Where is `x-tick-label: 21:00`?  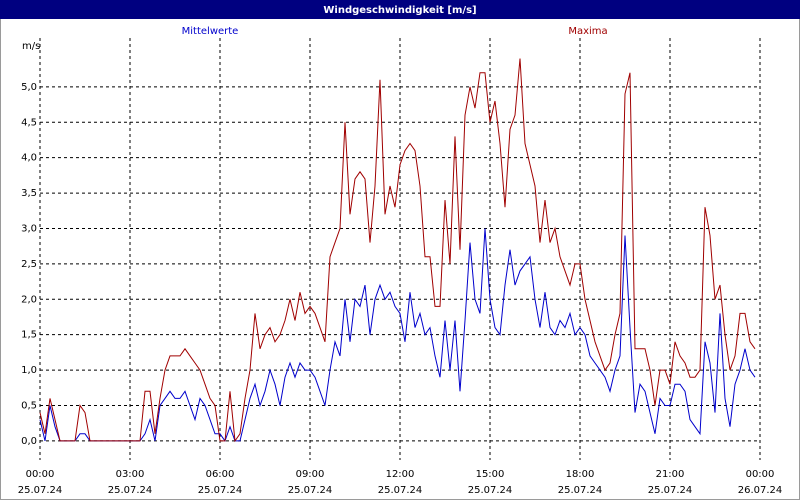
x-tick-label: 21:00 is located at coordinates (670, 474).